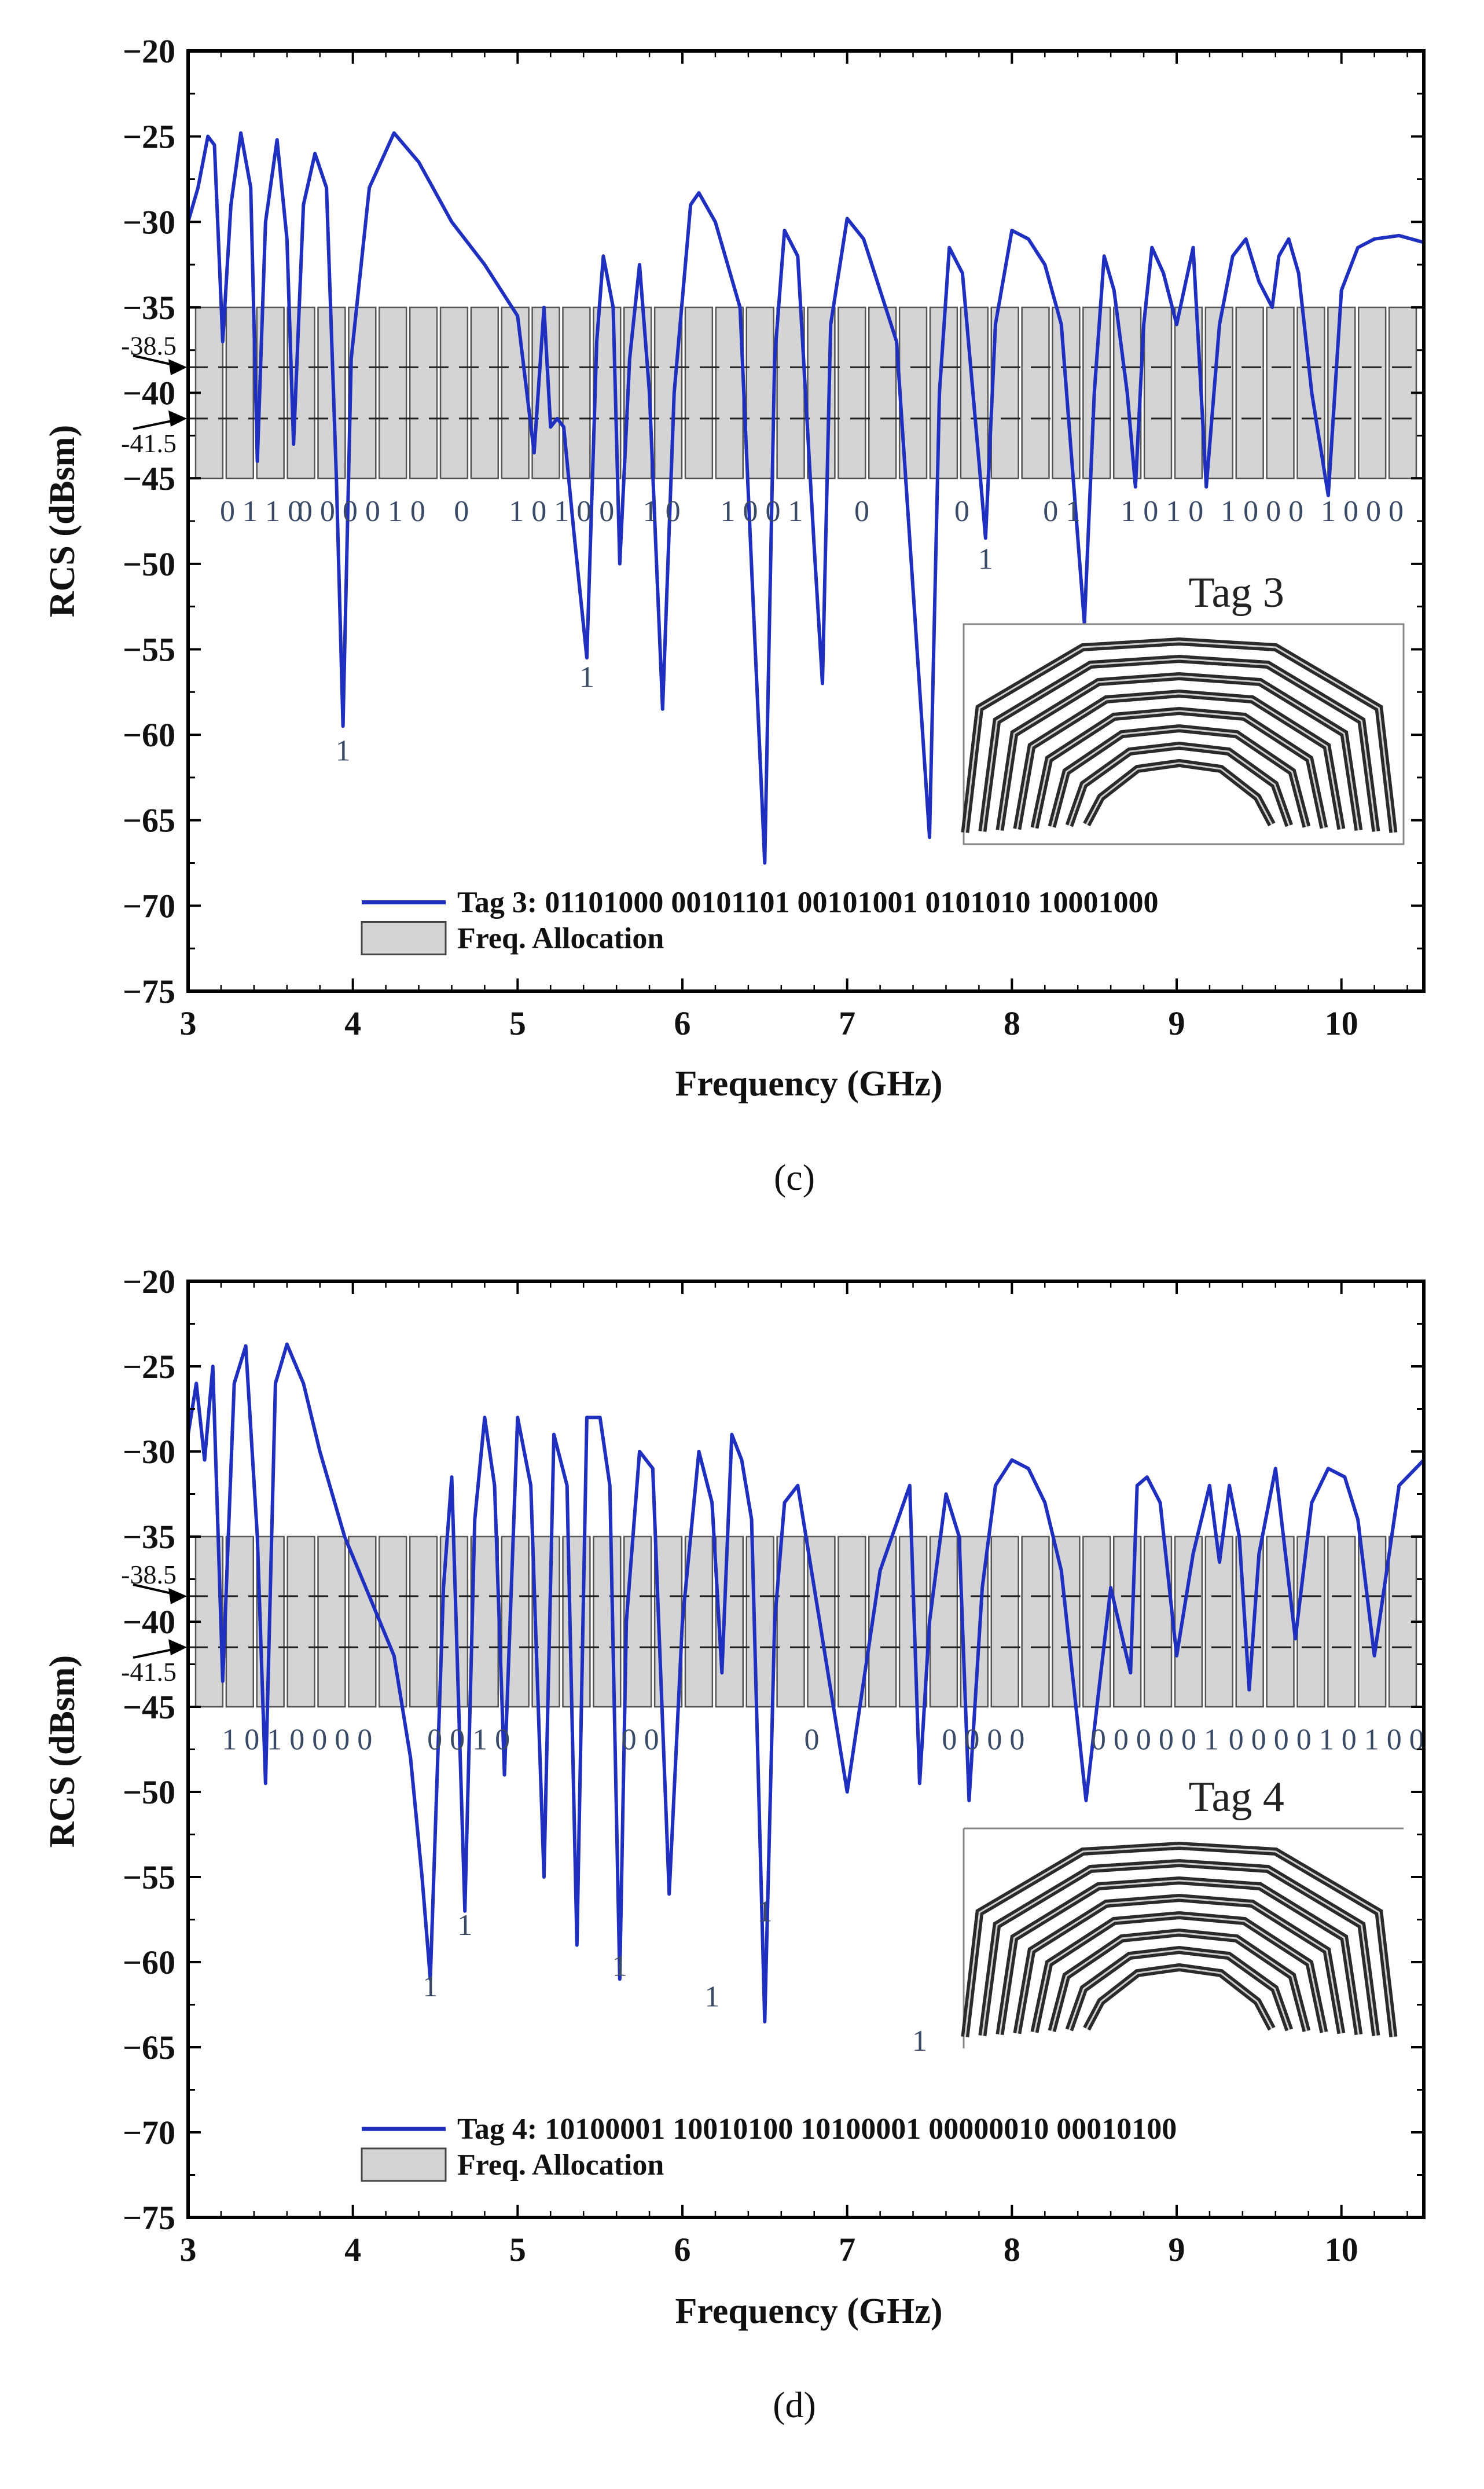 This screenshot has height=2489, width=1484. What do you see at coordinates (149, 1877) in the screenshot?
I see `y-tick-label: −55` at bounding box center [149, 1877].